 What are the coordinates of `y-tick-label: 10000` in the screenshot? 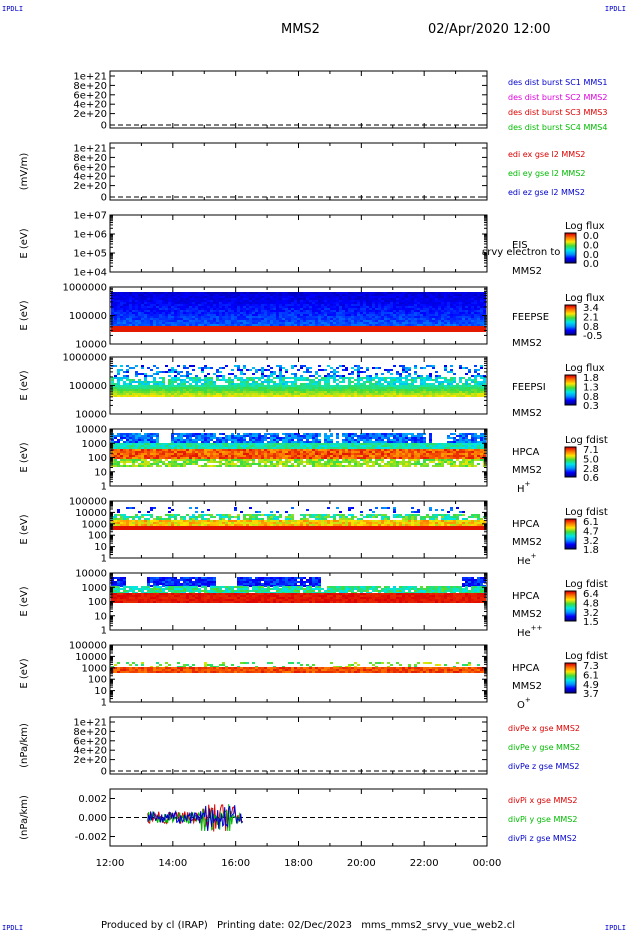 It's located at (91, 345).